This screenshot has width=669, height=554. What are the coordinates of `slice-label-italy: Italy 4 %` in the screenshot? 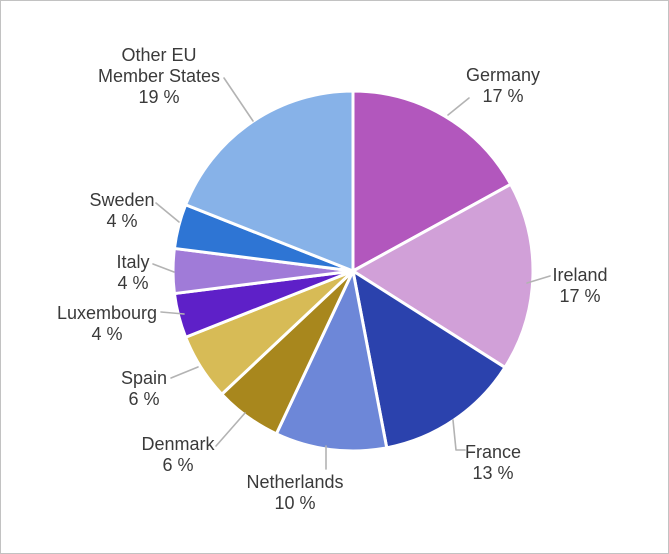 It's located at (132, 272).